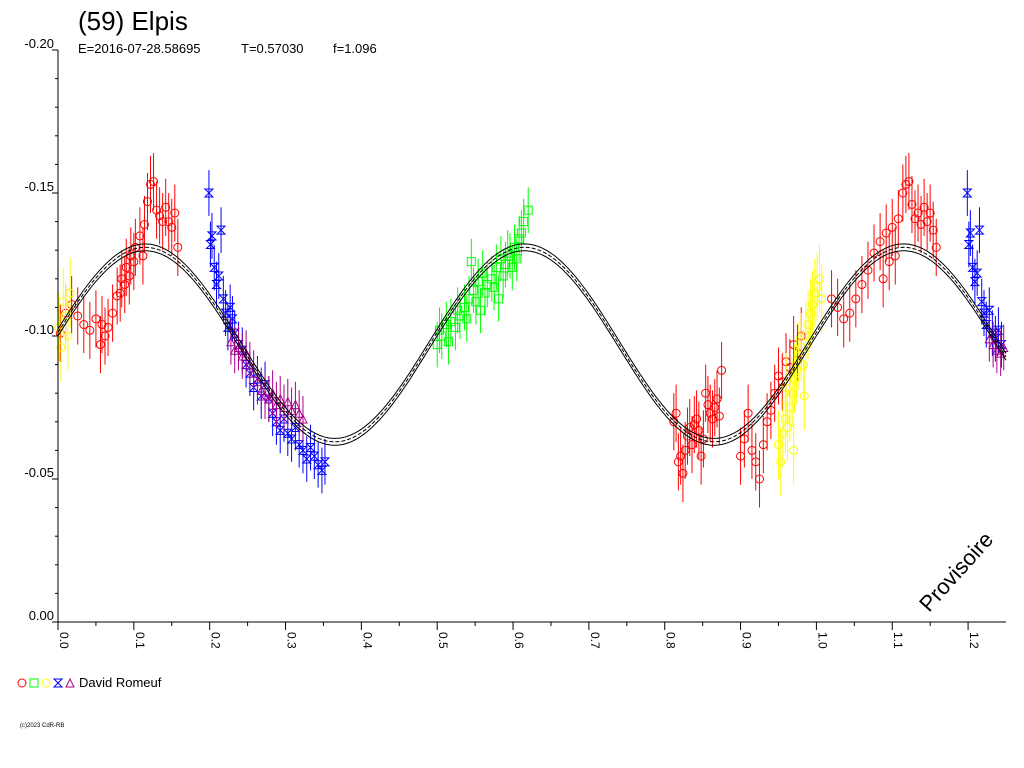  What do you see at coordinates (519, 640) in the screenshot?
I see `x-tick-label: 0.6` at bounding box center [519, 640].